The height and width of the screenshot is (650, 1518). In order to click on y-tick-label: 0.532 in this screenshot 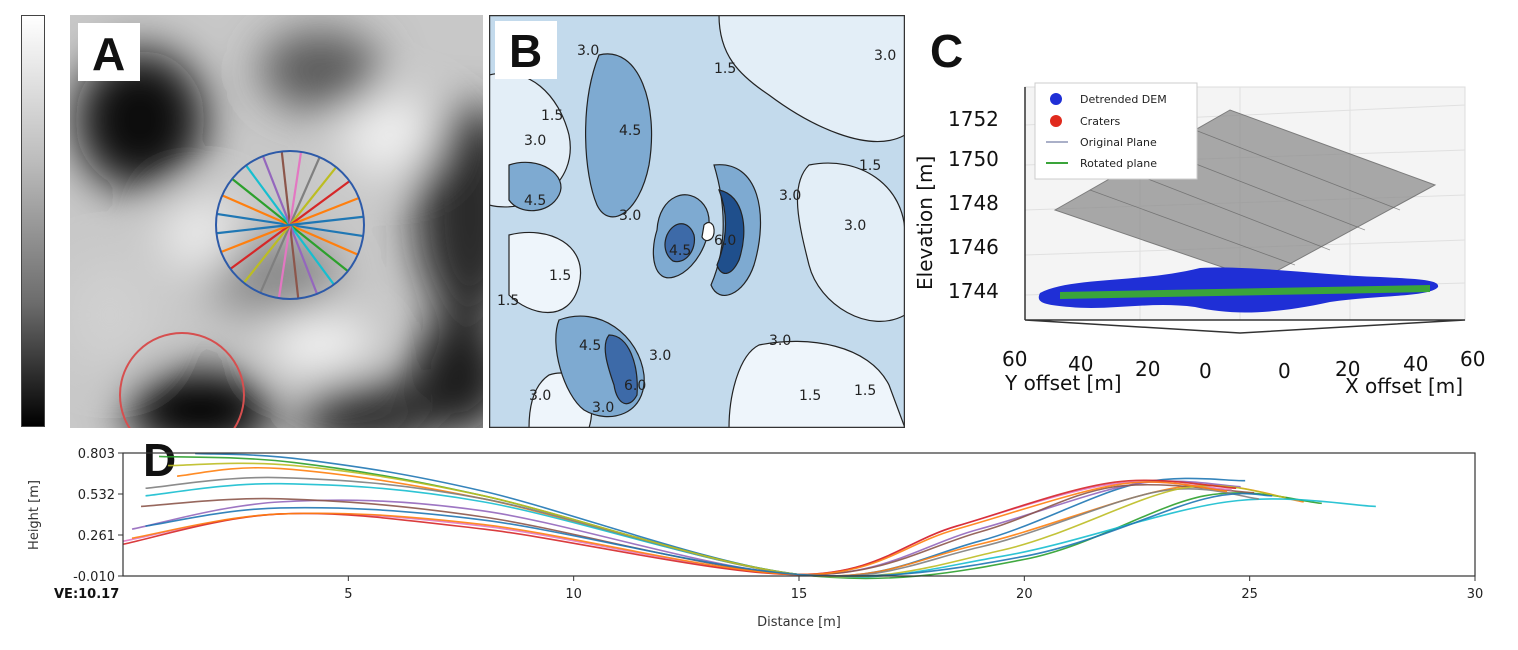, I will do `click(96, 495)`.